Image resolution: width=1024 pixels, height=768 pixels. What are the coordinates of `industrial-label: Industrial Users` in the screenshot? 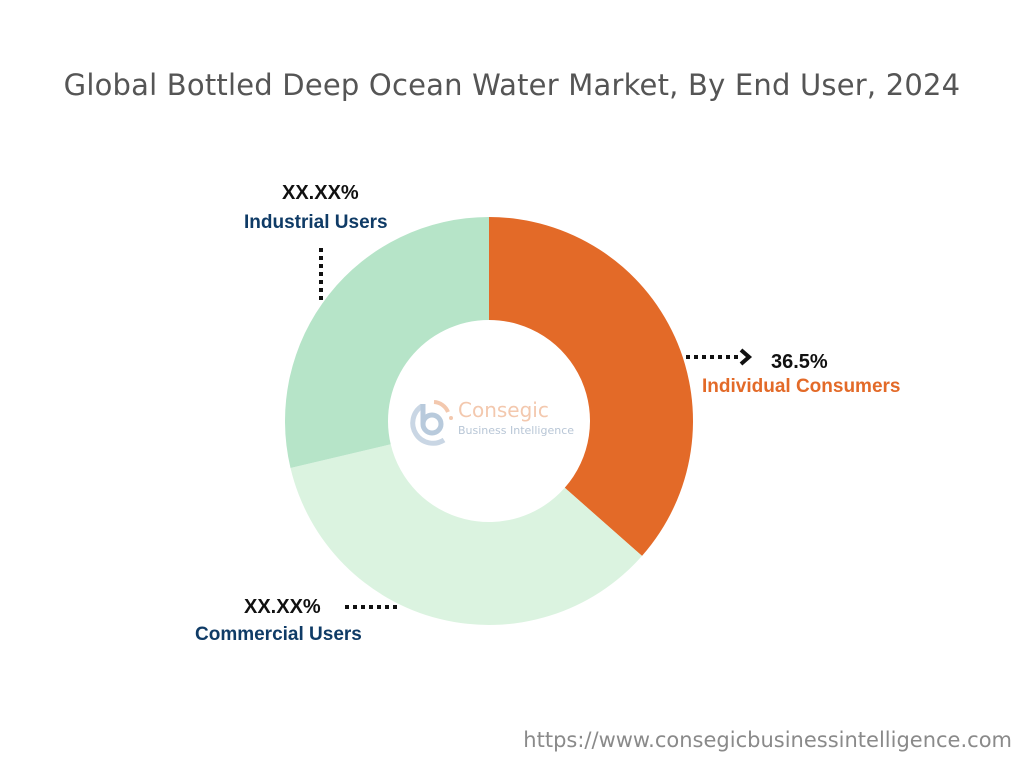 It's located at (316, 222).